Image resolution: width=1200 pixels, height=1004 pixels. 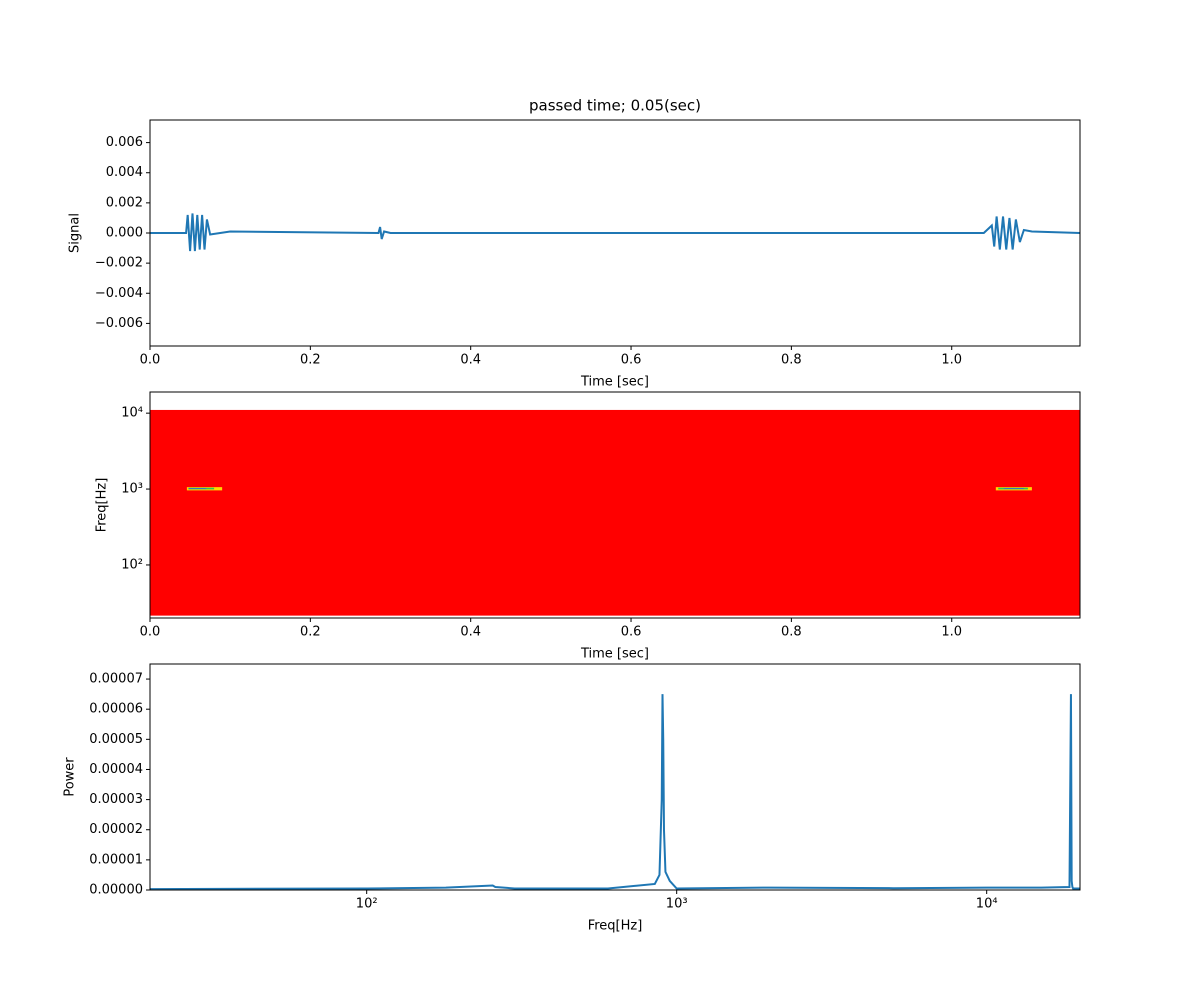 What do you see at coordinates (70, 777) in the screenshot?
I see `y-axis-label: Power` at bounding box center [70, 777].